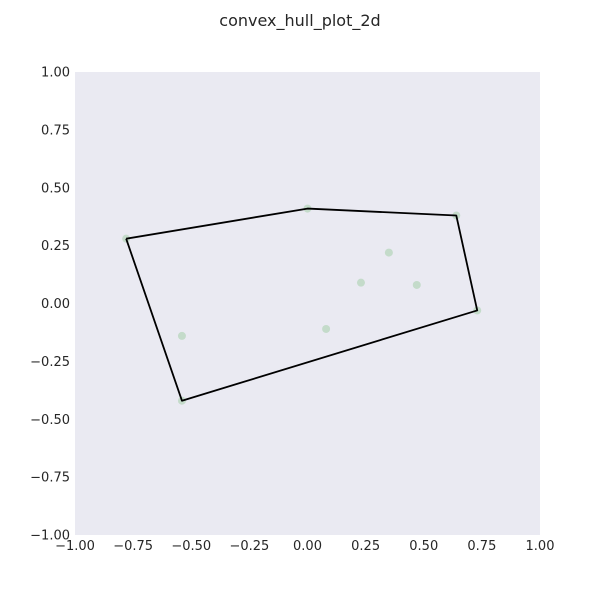 The height and width of the screenshot is (604, 600). Describe the element at coordinates (307, 546) in the screenshot. I see `x-tick-label: 0.00` at that location.